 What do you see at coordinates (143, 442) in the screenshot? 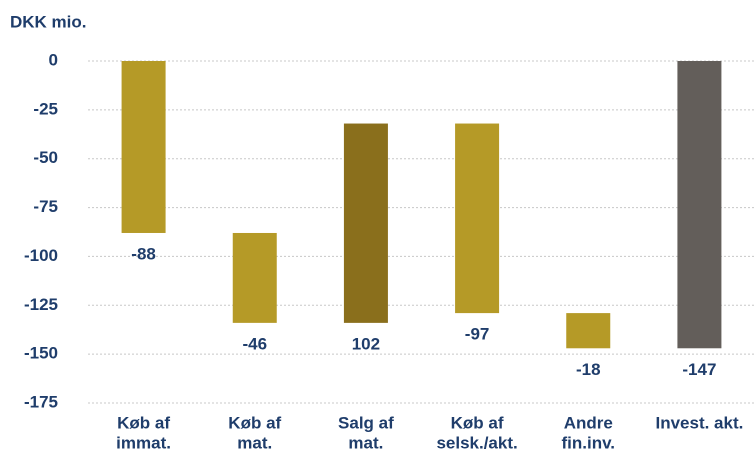
I see `x-tick-label: immat.` at bounding box center [143, 442].